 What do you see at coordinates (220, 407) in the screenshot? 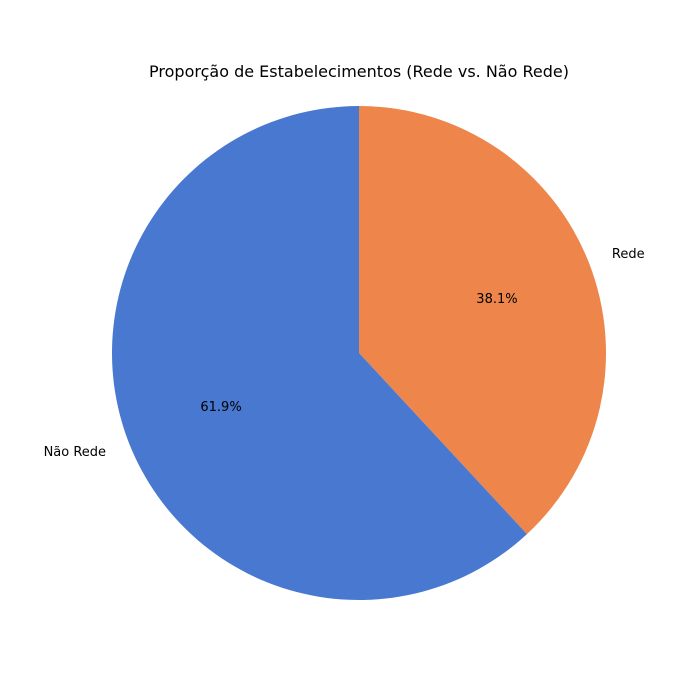
I see `percent-label-nao-rede: 61.9%` at bounding box center [220, 407].